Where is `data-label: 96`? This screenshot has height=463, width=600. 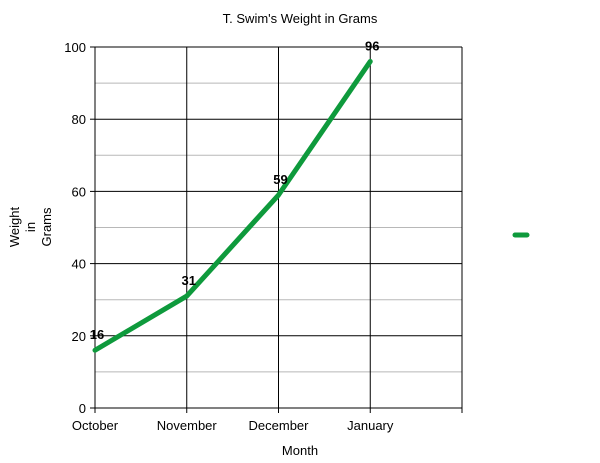
data-label: 96 is located at coordinates (372, 45).